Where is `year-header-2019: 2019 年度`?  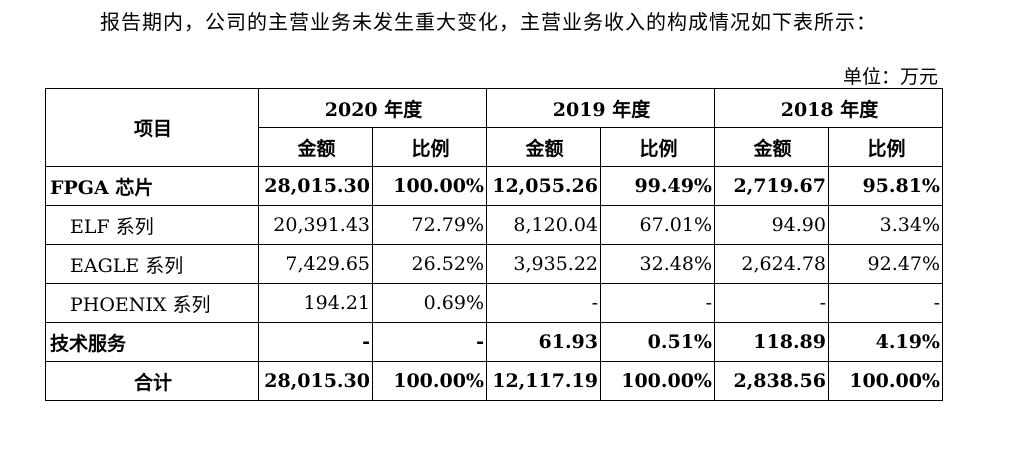
year-header-2019: 2019 年度 is located at coordinates (600, 108).